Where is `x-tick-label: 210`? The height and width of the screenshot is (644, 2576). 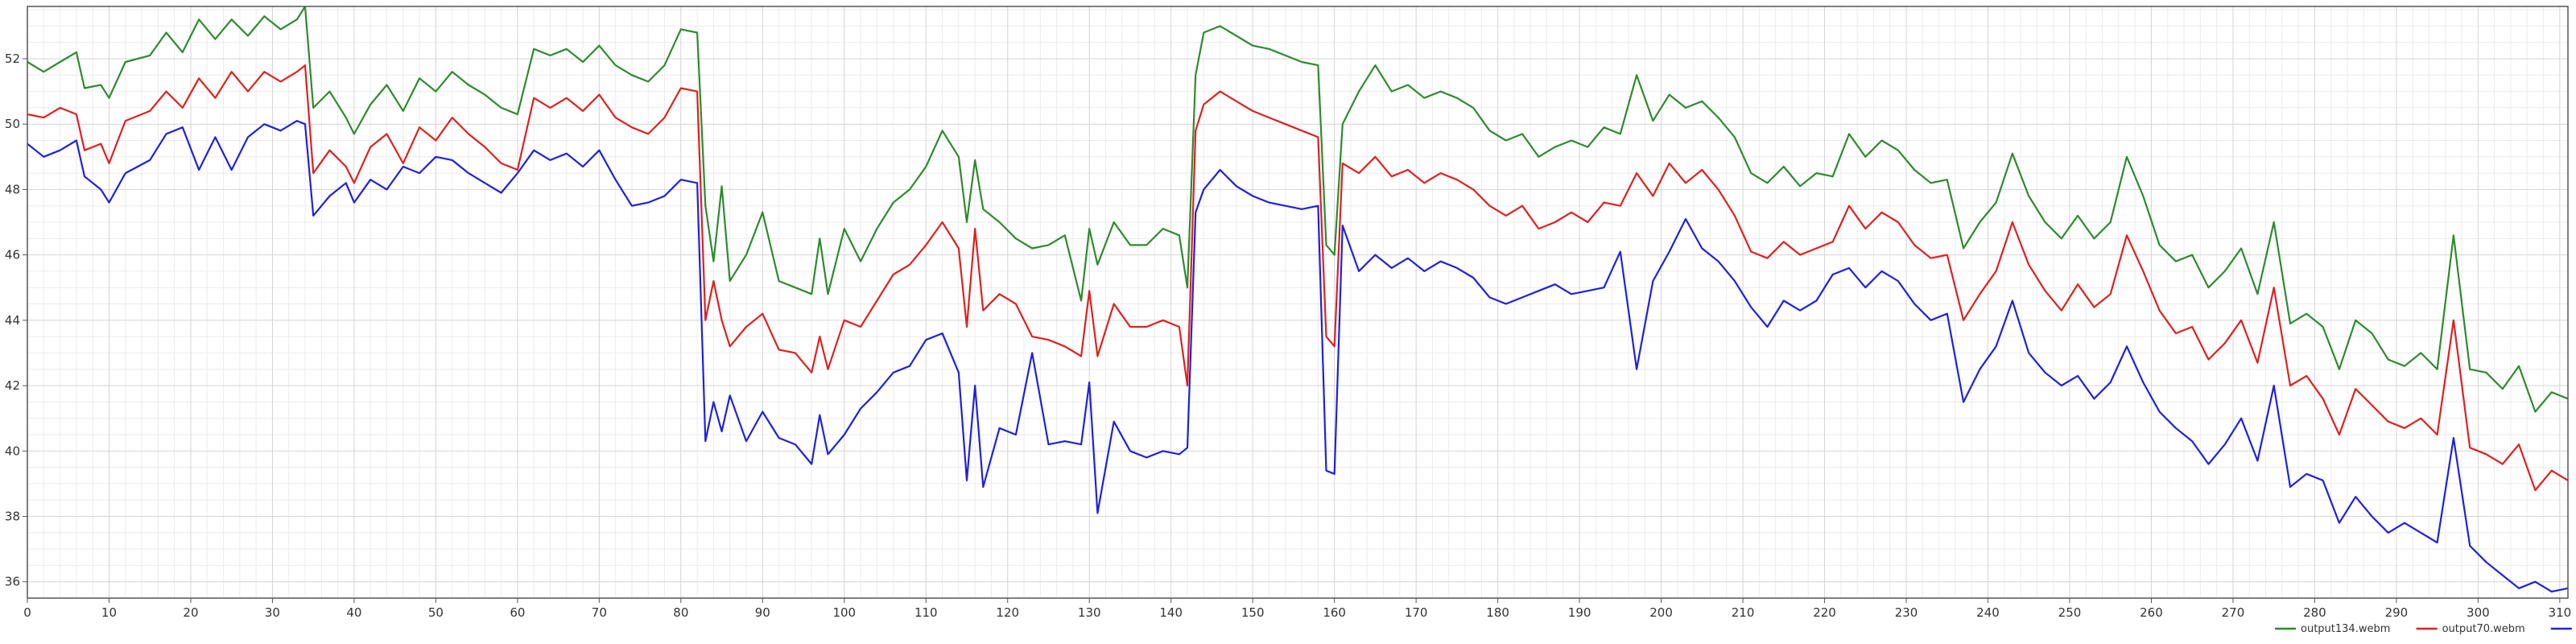
x-tick-label: 210 is located at coordinates (1743, 612).